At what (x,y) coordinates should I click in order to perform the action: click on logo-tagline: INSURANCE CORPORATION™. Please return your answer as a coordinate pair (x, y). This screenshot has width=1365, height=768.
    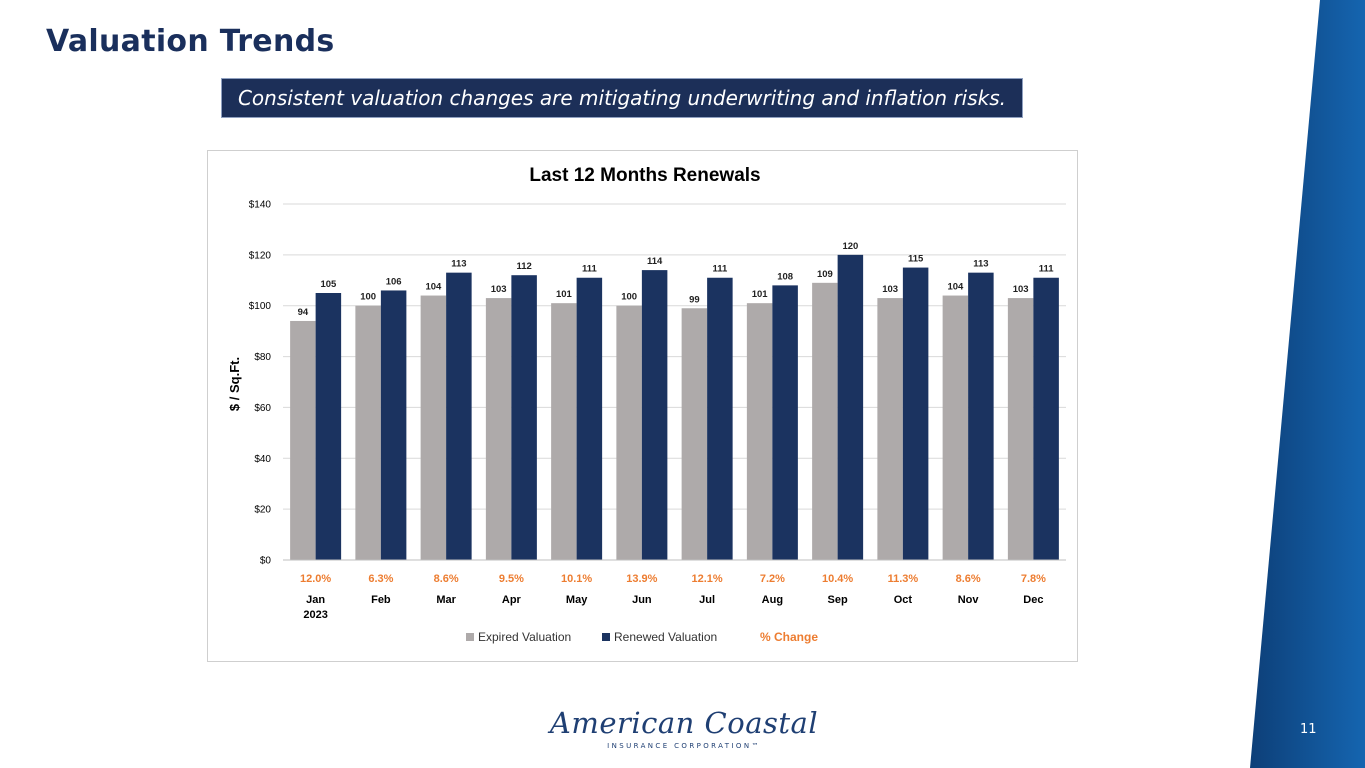
    Looking at the image, I should click on (684, 746).